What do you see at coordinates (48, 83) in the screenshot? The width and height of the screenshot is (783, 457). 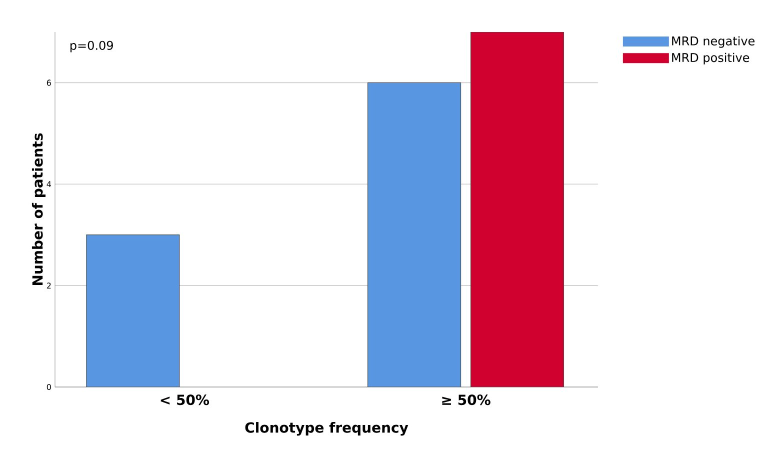 I see `y-tick-label: 6` at bounding box center [48, 83].